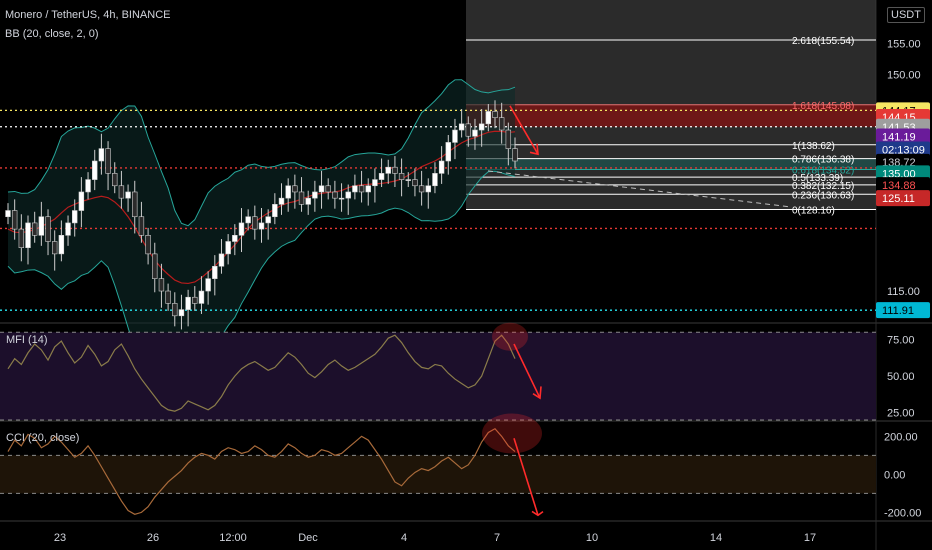 This screenshot has height=550, width=932. I want to click on price-label: 141.19, so click(899, 138).